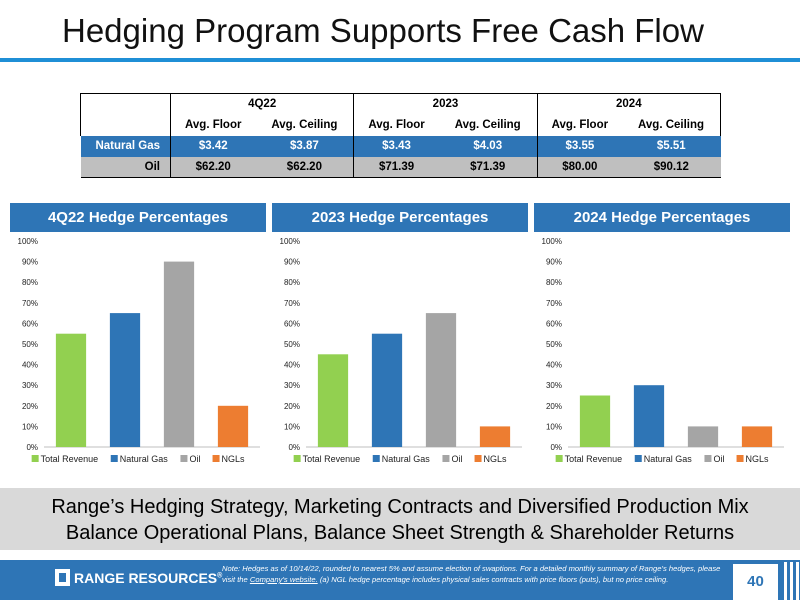 The image size is (800, 600). Describe the element at coordinates (283, 579) in the screenshot. I see `company-website-link: Company’s website.` at that location.